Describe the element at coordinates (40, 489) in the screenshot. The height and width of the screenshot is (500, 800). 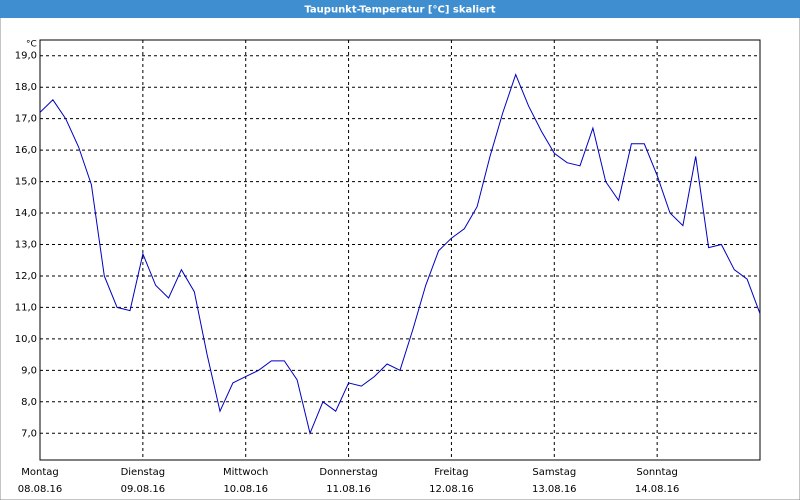
I see `date-label: 08.08.16` at that location.